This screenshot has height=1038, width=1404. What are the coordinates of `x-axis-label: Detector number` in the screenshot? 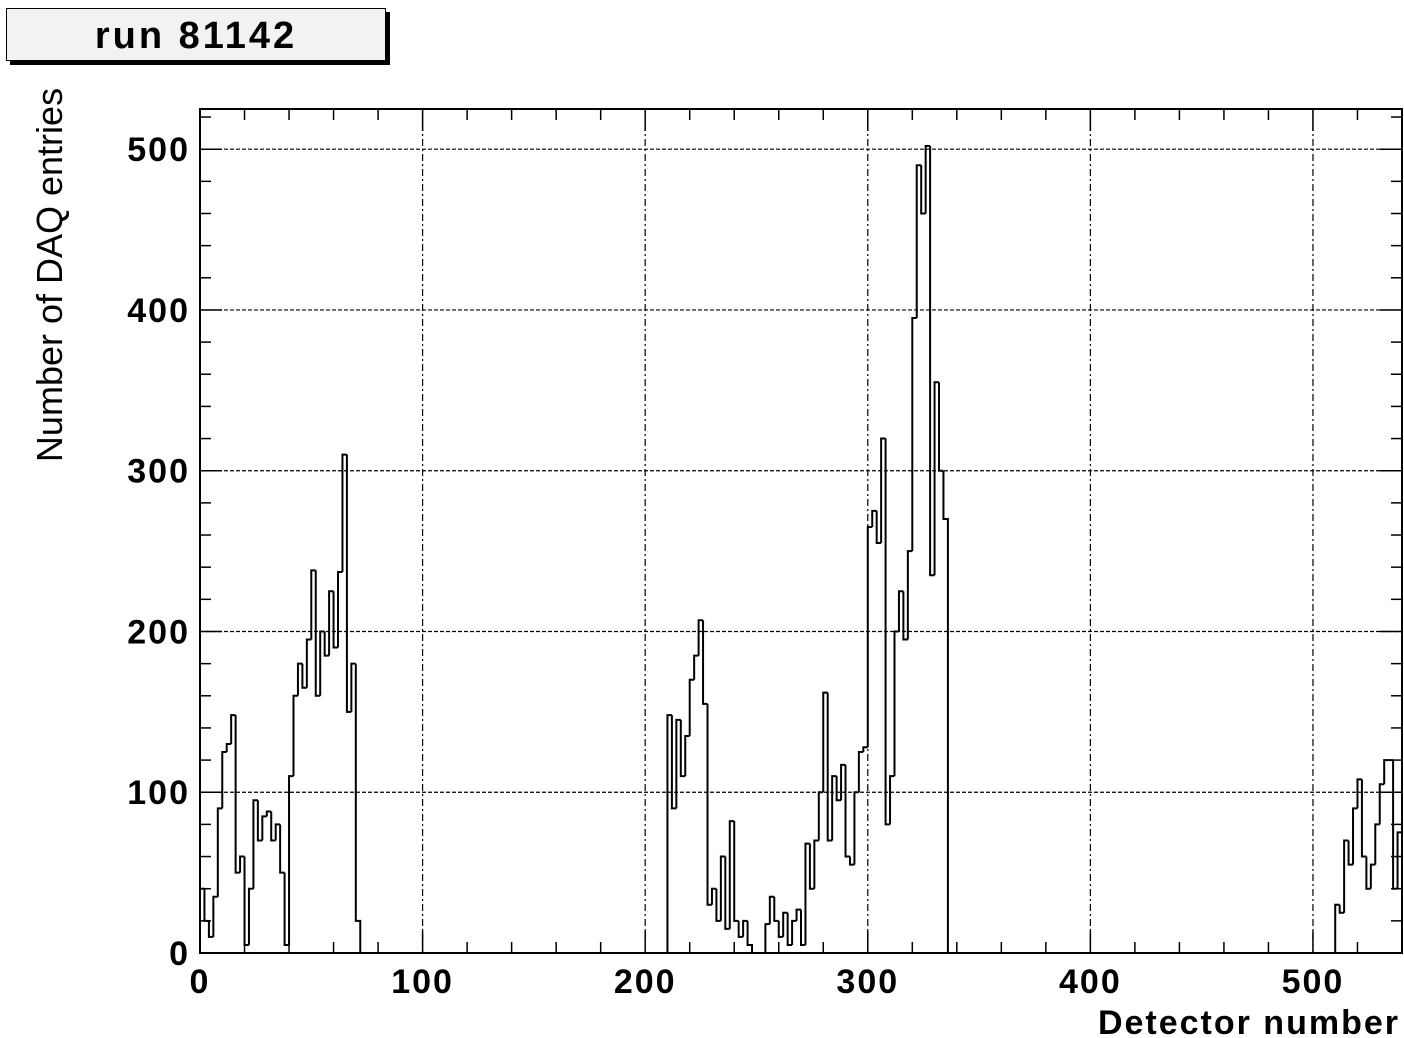 It's located at (1249, 1021).